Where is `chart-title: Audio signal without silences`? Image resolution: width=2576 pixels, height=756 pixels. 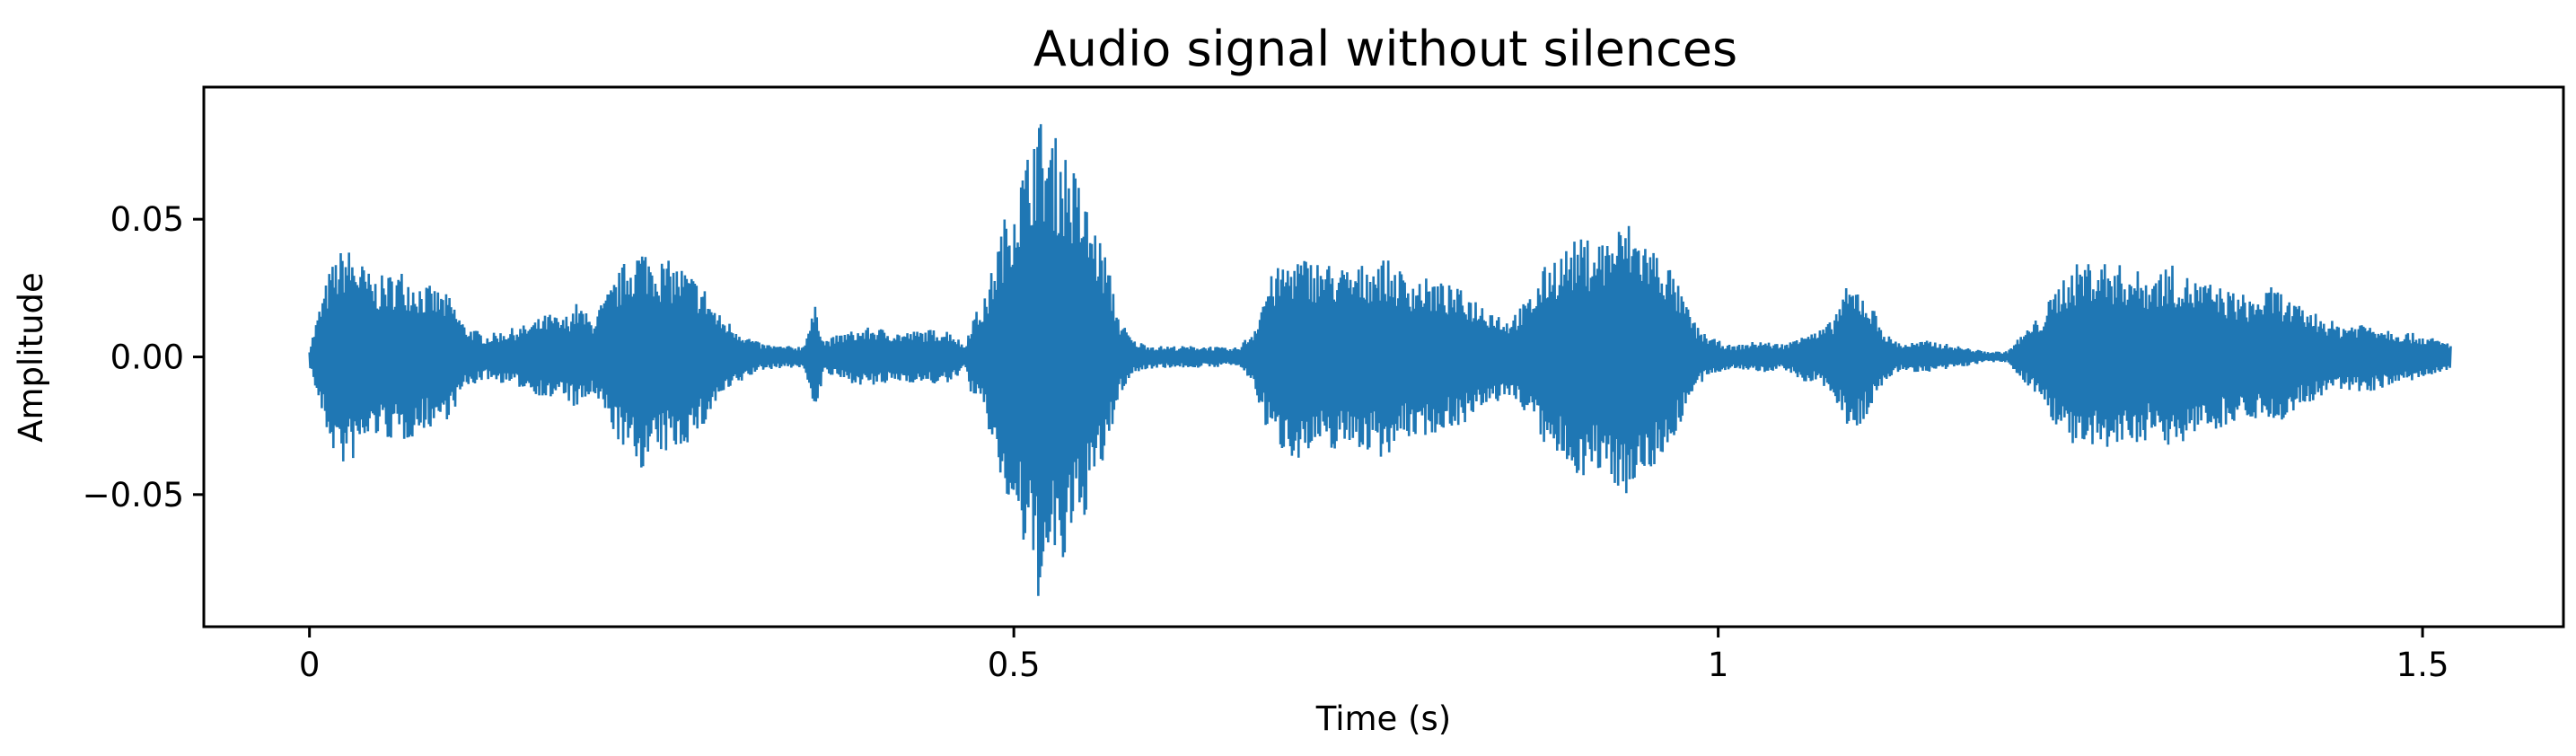
chart-title: Audio signal without silences is located at coordinates (1385, 49).